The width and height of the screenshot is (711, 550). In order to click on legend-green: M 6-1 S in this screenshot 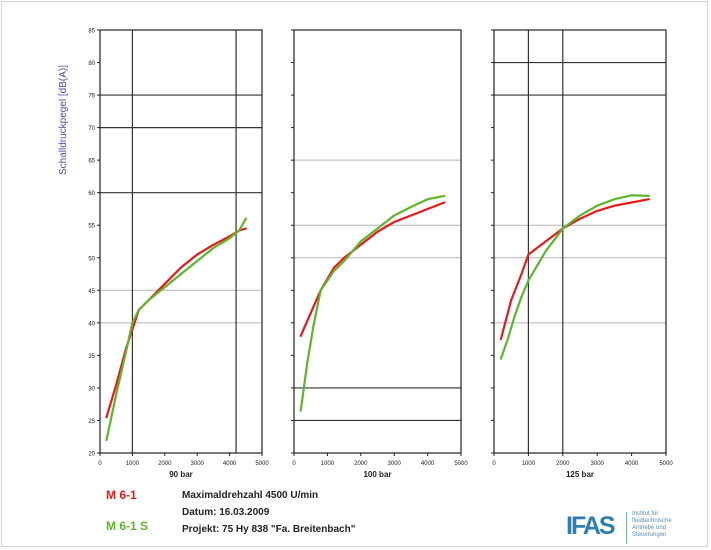, I will do `click(127, 526)`.